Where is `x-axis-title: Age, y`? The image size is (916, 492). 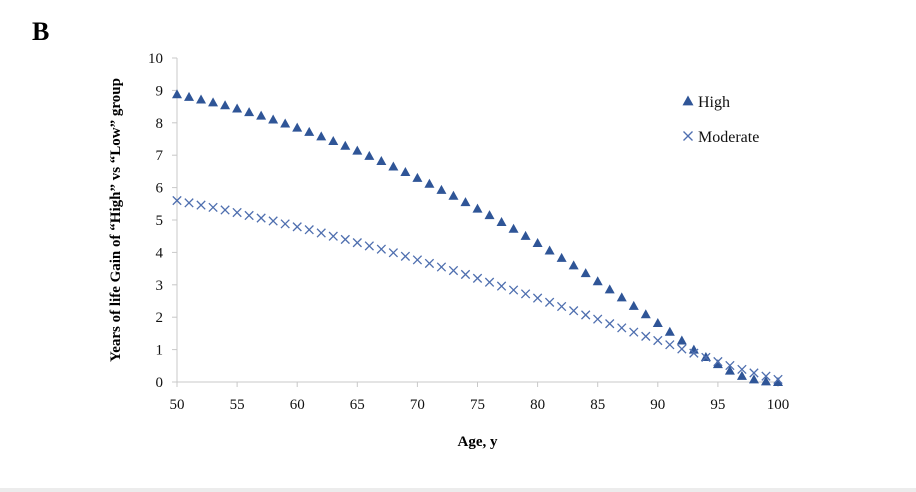
x-axis-title: Age, y is located at coordinates (478, 442).